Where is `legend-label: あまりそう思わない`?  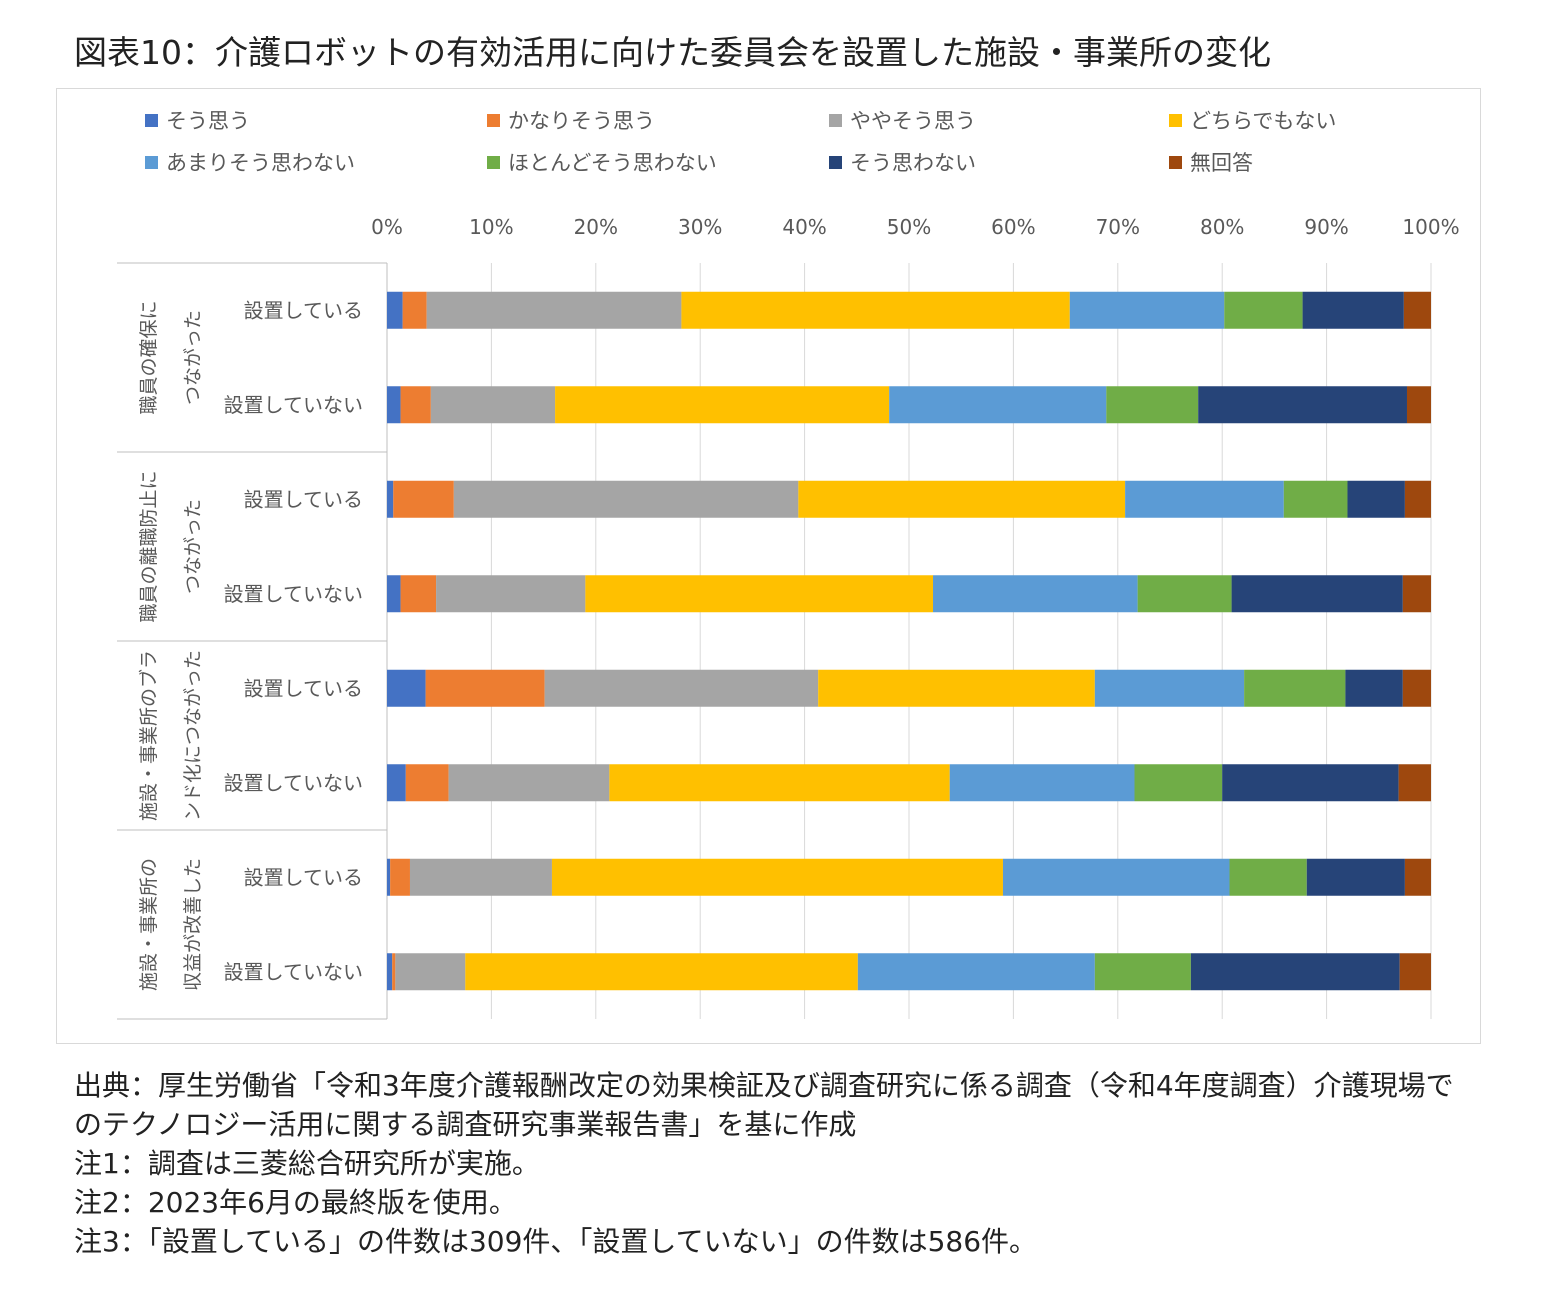 legend-label: あまりそう思わない is located at coordinates (260, 163).